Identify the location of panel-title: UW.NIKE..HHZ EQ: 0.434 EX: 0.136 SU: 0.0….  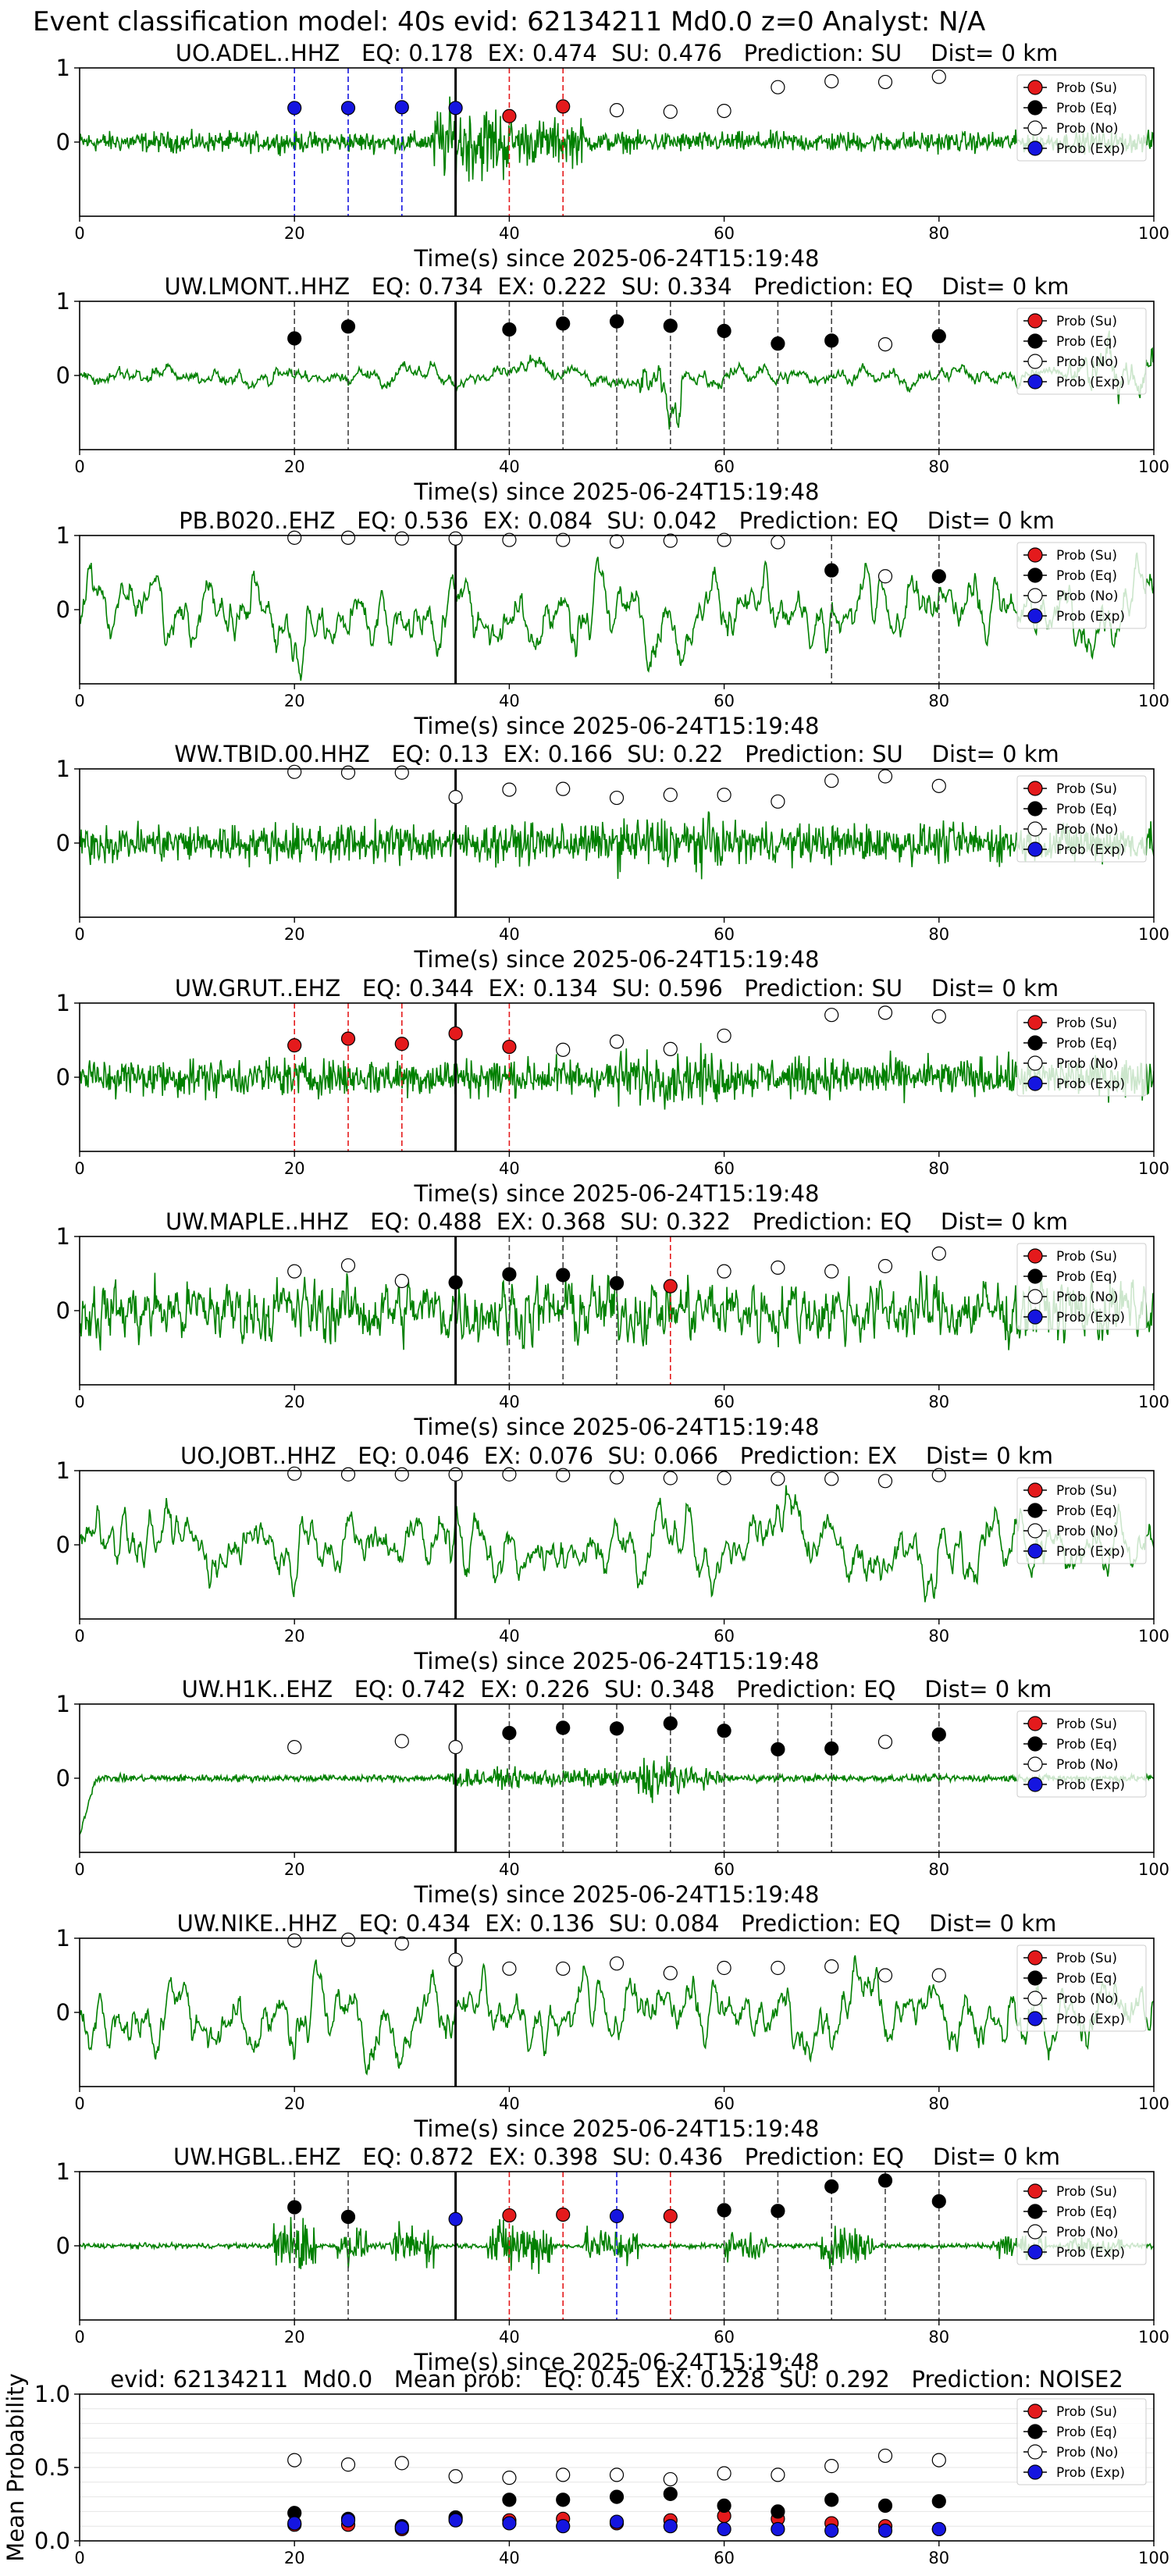
(617, 1923).